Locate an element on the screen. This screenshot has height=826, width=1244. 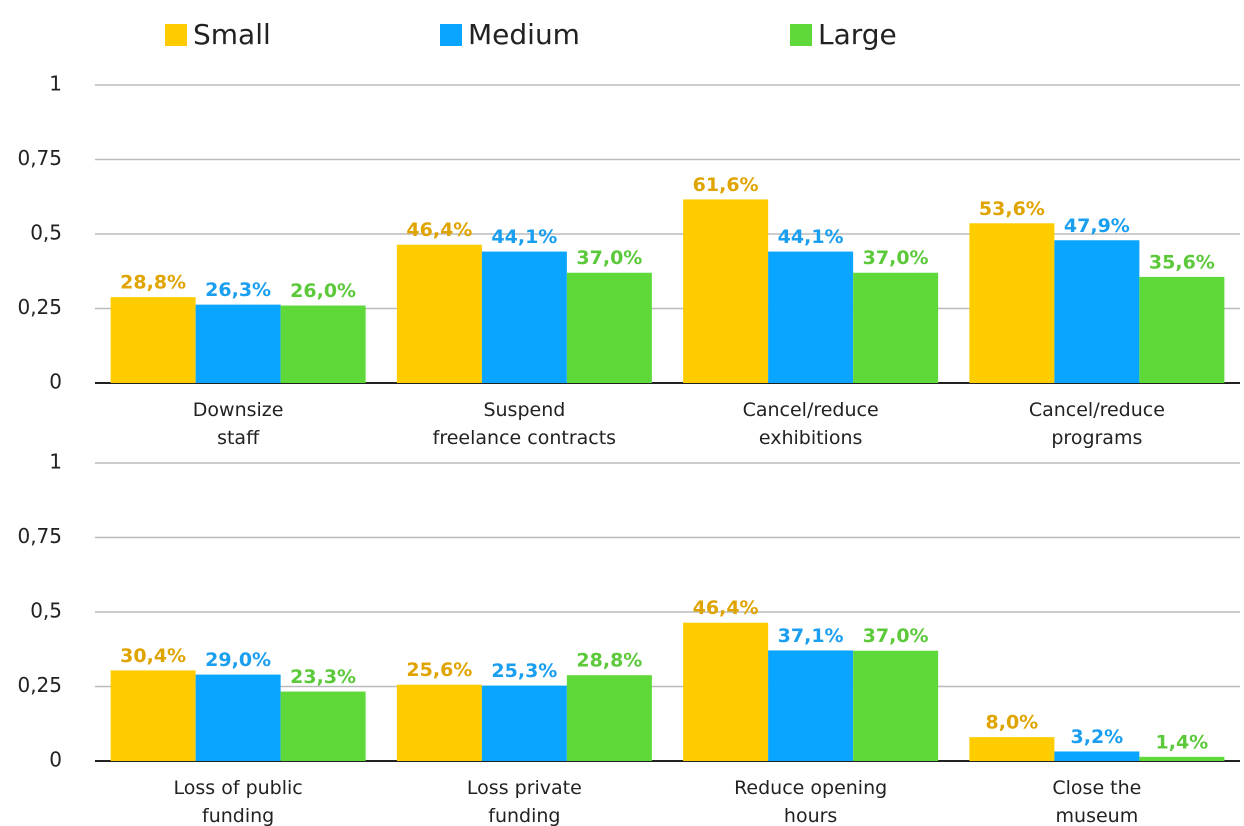
x-tick-line: freelance contracts is located at coordinates (524, 438).